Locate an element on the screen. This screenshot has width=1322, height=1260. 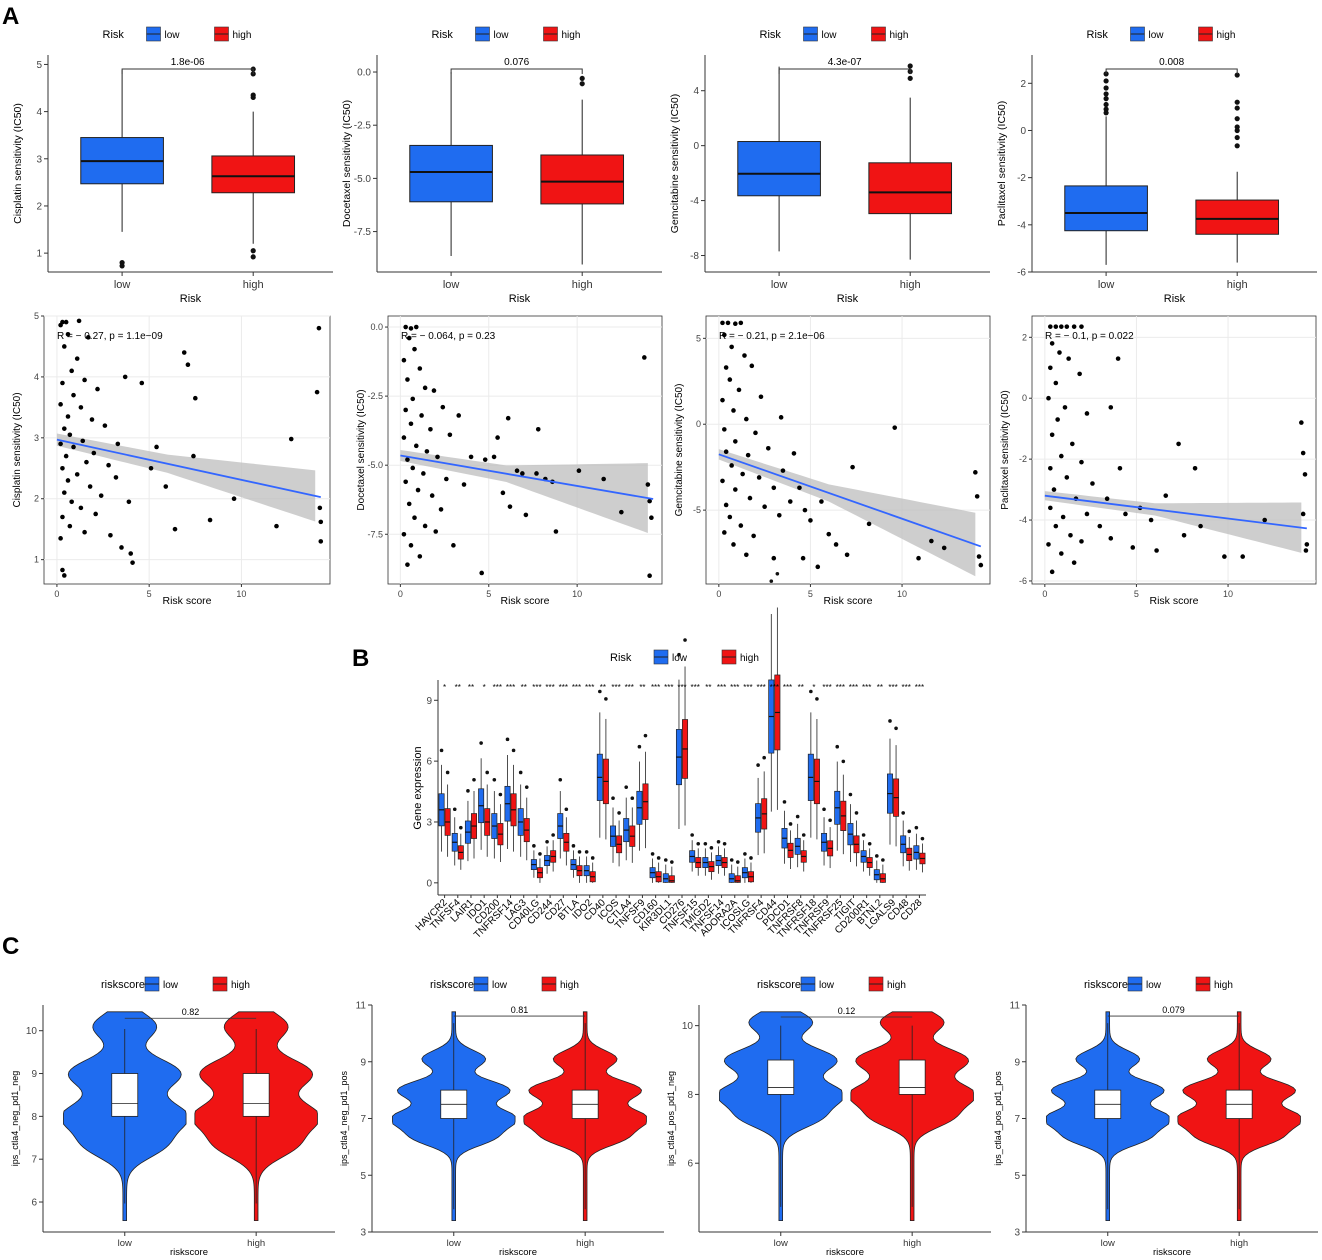
legend-title: riskscore is located at coordinates (779, 985).